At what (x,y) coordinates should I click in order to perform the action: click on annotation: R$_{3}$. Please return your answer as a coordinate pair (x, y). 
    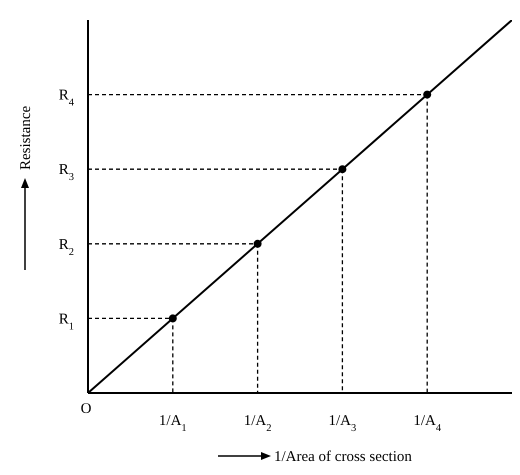
    Looking at the image, I should click on (66, 172).